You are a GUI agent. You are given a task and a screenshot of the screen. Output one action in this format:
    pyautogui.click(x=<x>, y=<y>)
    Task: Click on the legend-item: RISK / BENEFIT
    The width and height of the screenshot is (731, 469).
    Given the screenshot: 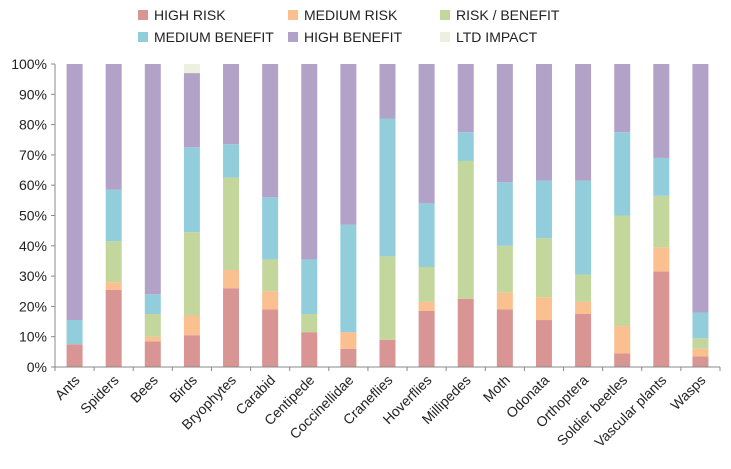 What is the action you would take?
    pyautogui.click(x=500, y=15)
    